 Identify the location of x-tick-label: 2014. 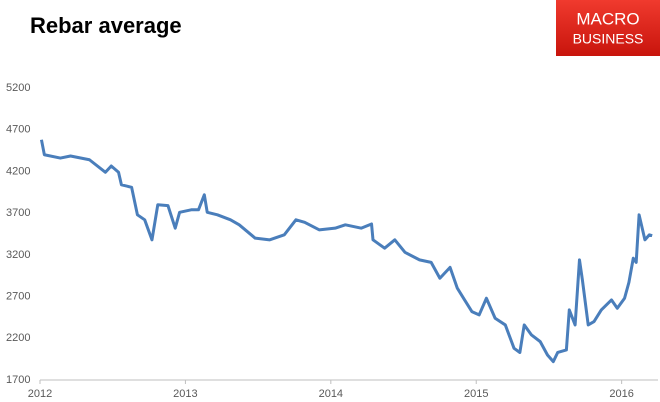
(331, 394).